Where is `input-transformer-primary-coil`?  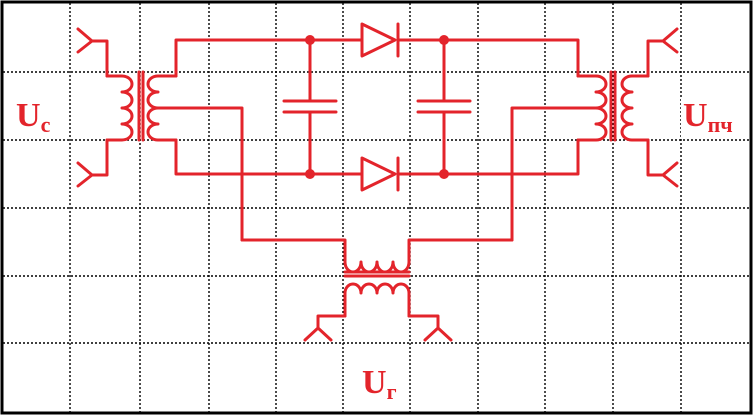 input-transformer-primary-coil is located at coordinates (119, 108).